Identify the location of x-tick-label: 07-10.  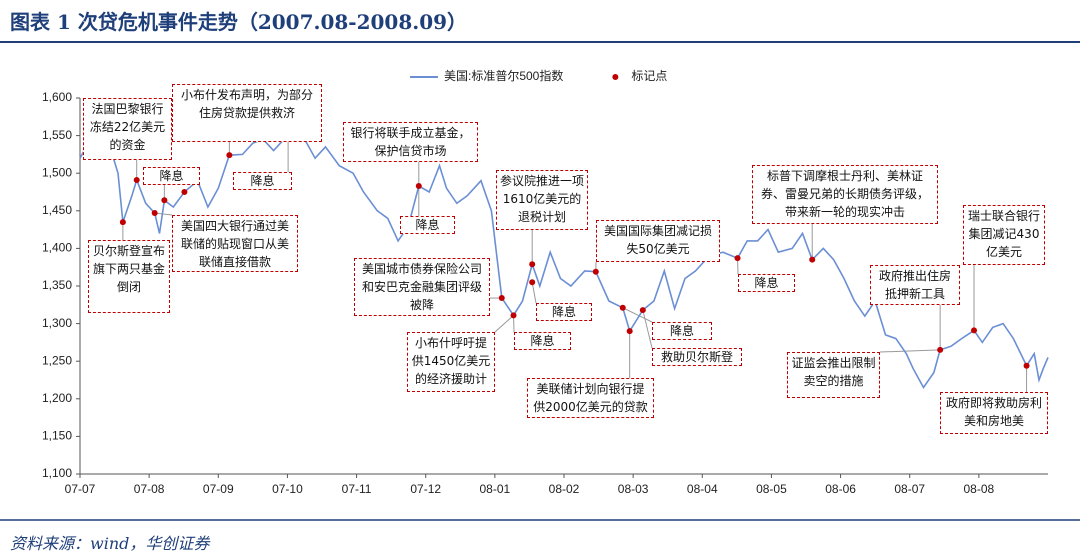
(287, 489).